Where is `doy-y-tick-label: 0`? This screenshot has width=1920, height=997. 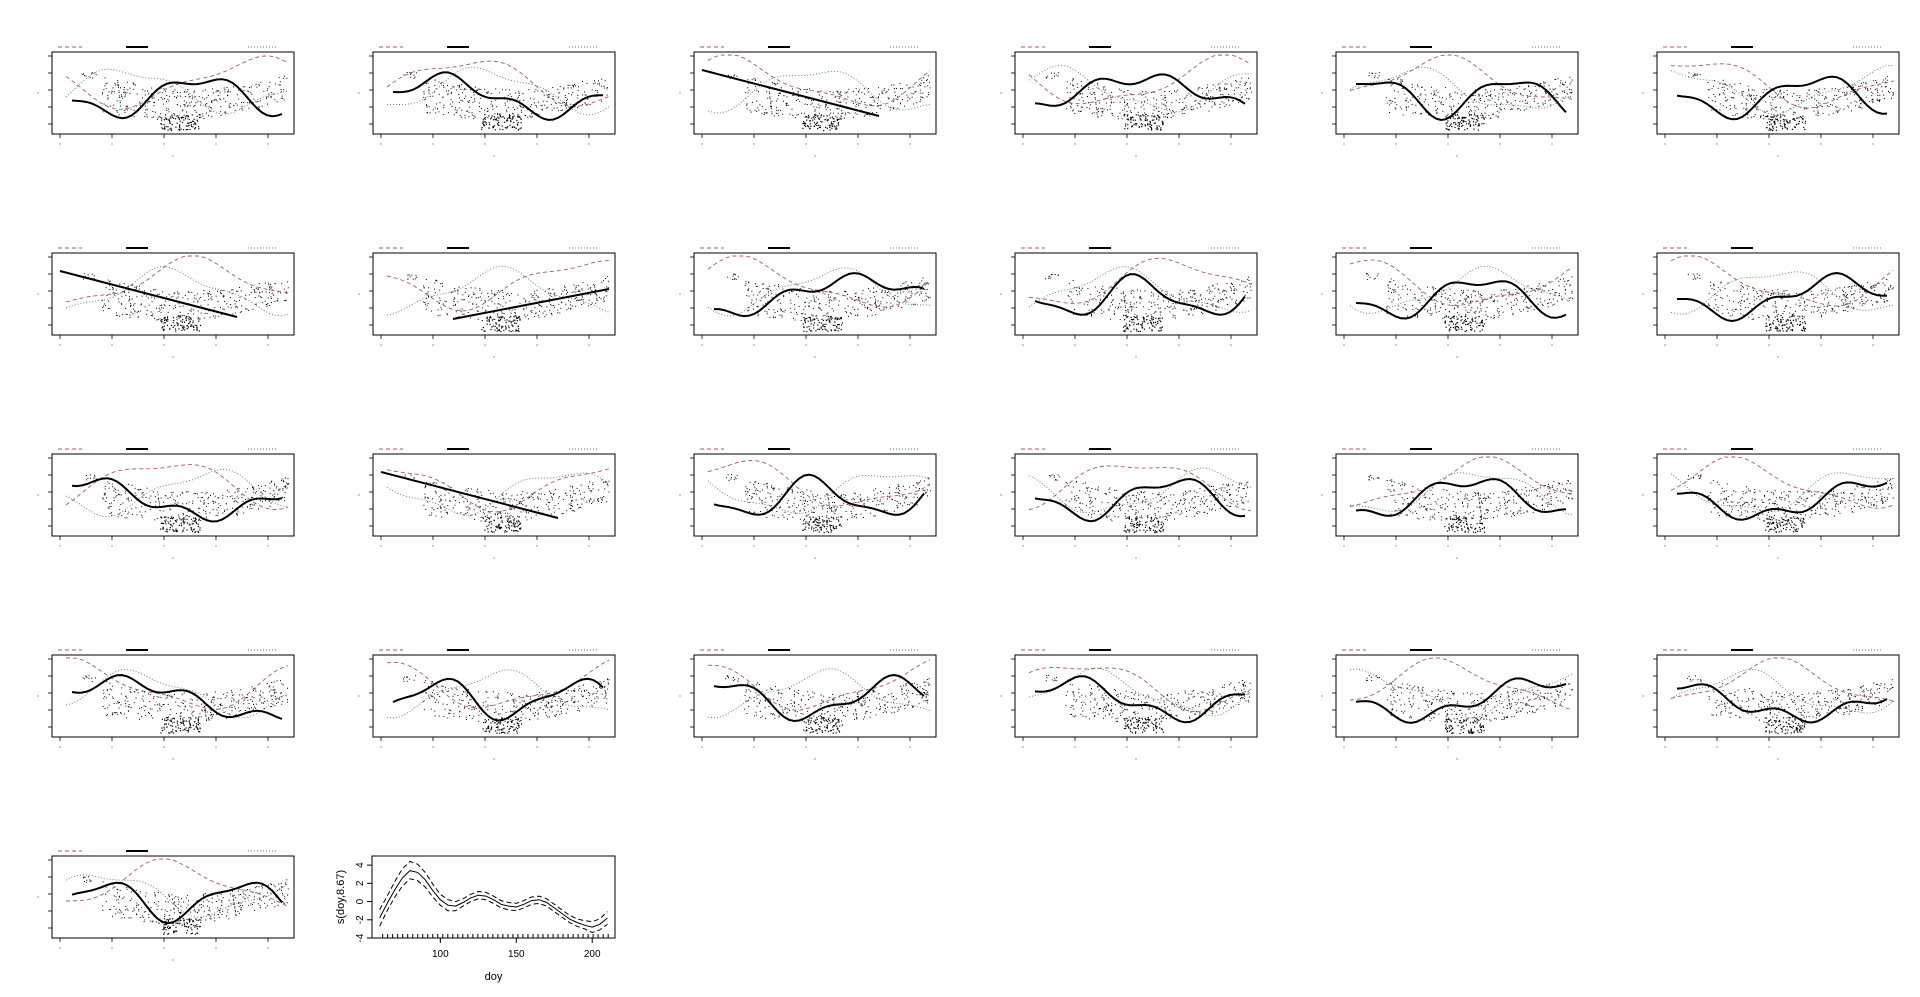 doy-y-tick-label: 0 is located at coordinates (360, 901).